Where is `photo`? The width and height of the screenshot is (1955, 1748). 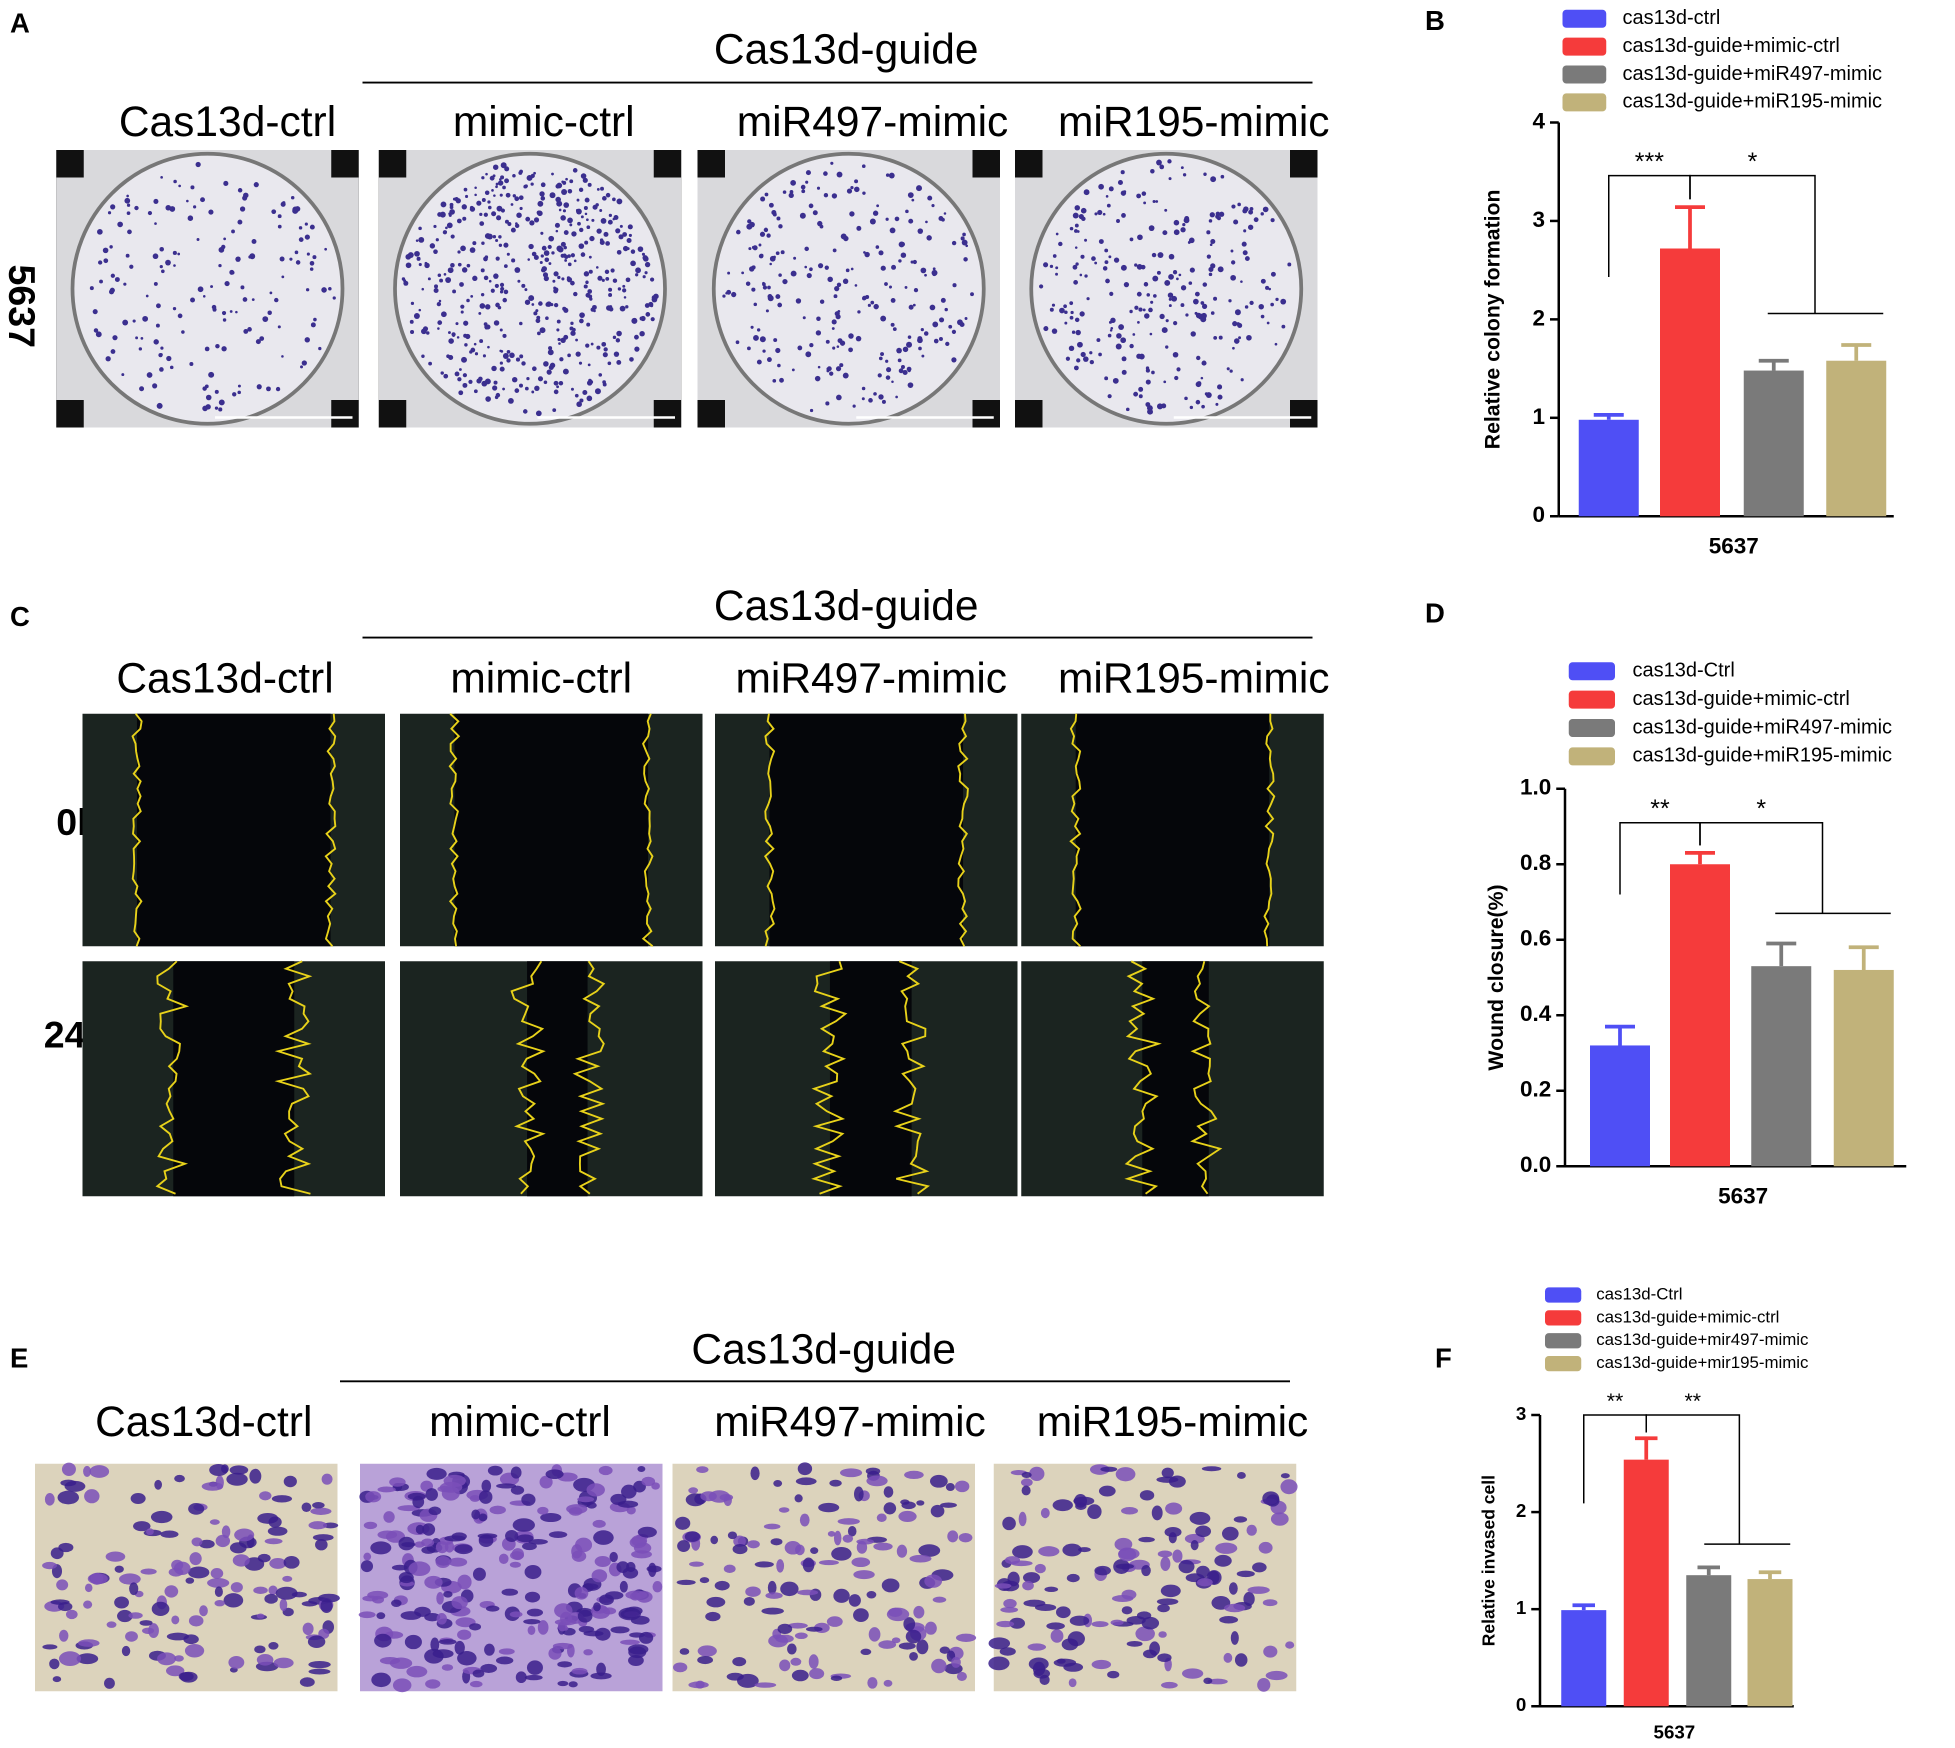
photo is located at coordinates (1172, 830).